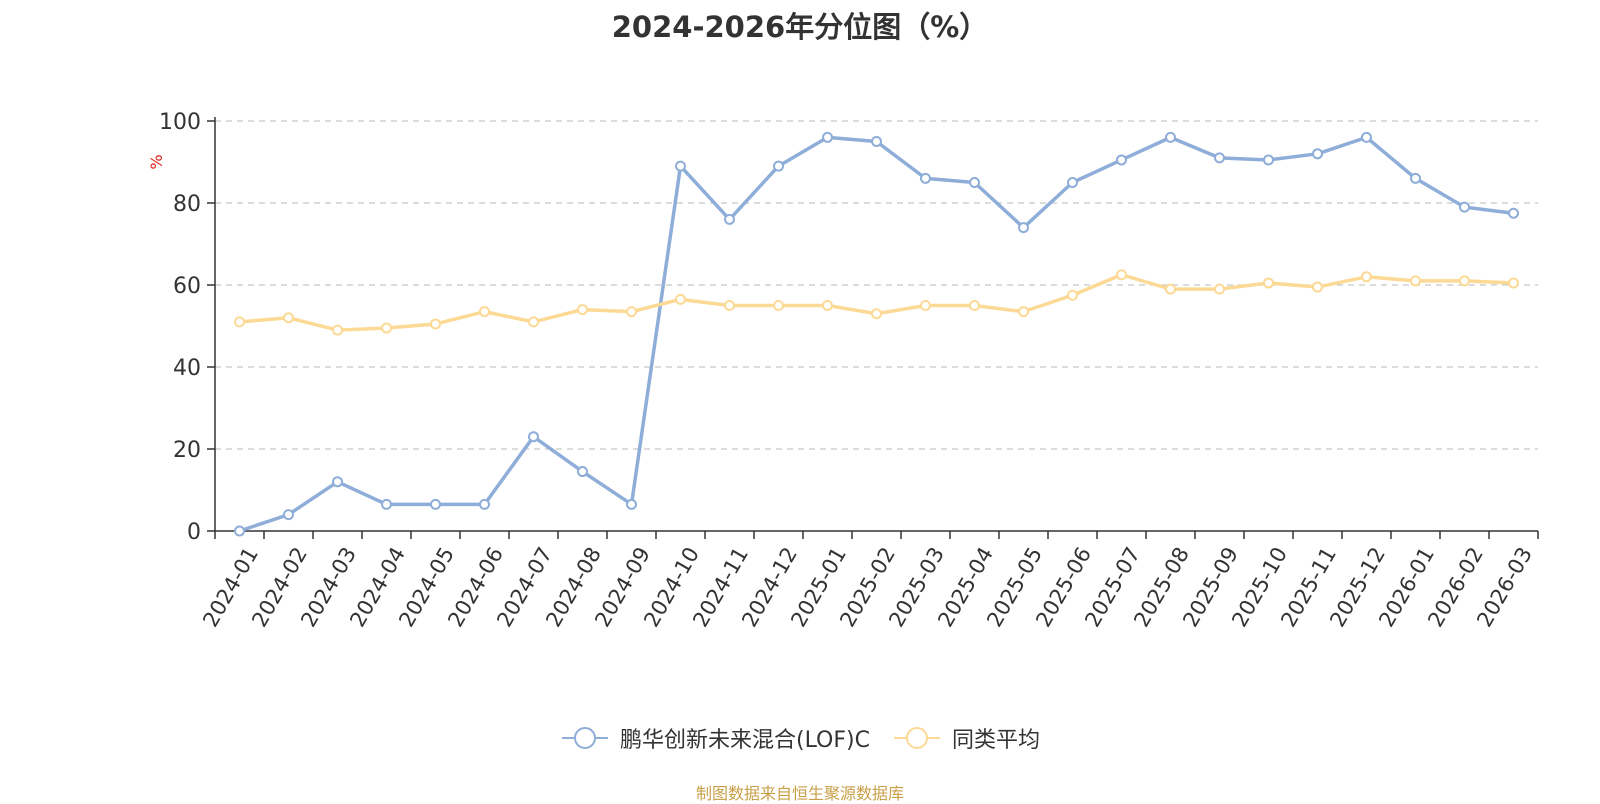  I want to click on chart-title: 2024-2026年分位图（%）, so click(800, 27).